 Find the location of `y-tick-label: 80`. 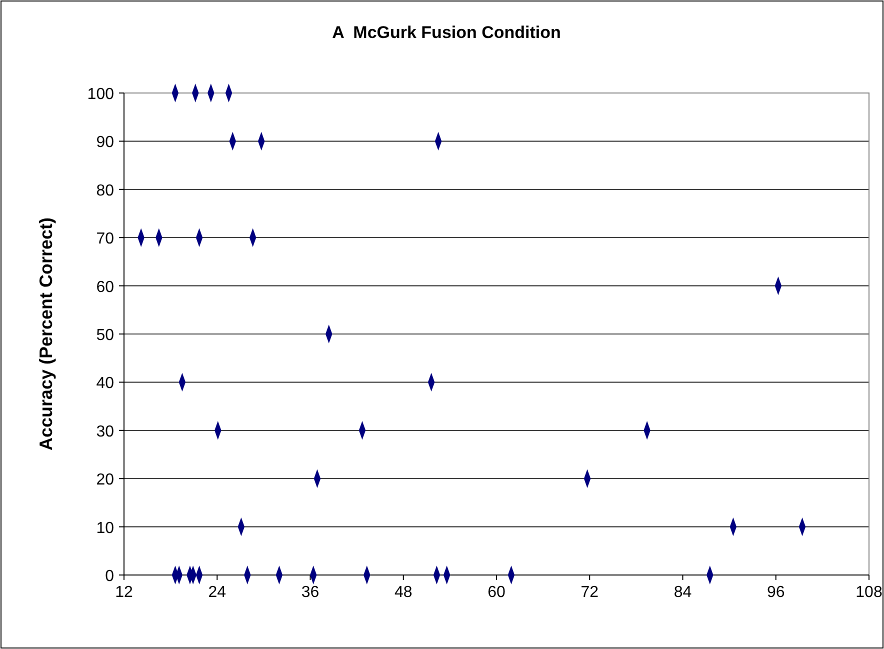

y-tick-label: 80 is located at coordinates (105, 191).